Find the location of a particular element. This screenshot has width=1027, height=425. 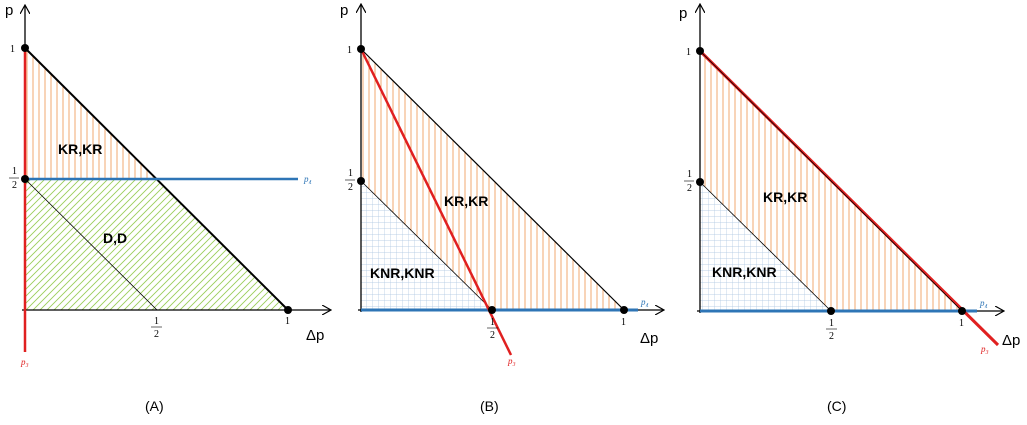

region-label-d-d: D,D is located at coordinates (115, 238).